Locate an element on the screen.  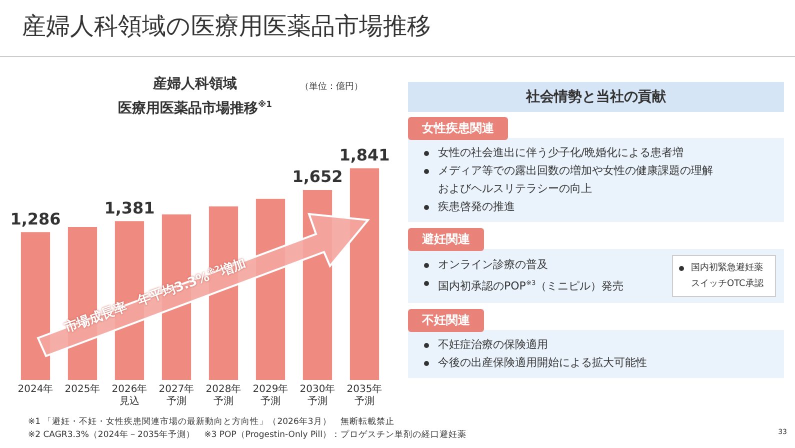
data-label: 1,286 is located at coordinates (35, 218).